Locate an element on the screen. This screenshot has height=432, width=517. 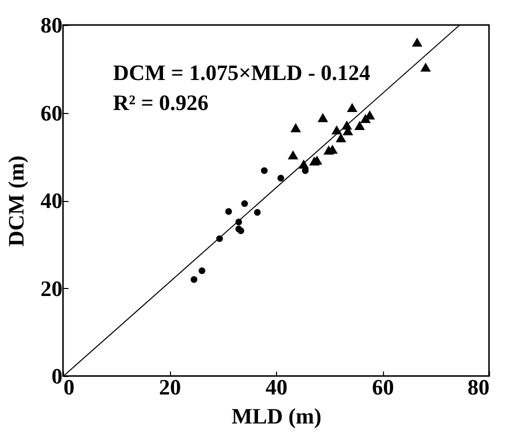
x-tick-label: 60 is located at coordinates (383, 387).